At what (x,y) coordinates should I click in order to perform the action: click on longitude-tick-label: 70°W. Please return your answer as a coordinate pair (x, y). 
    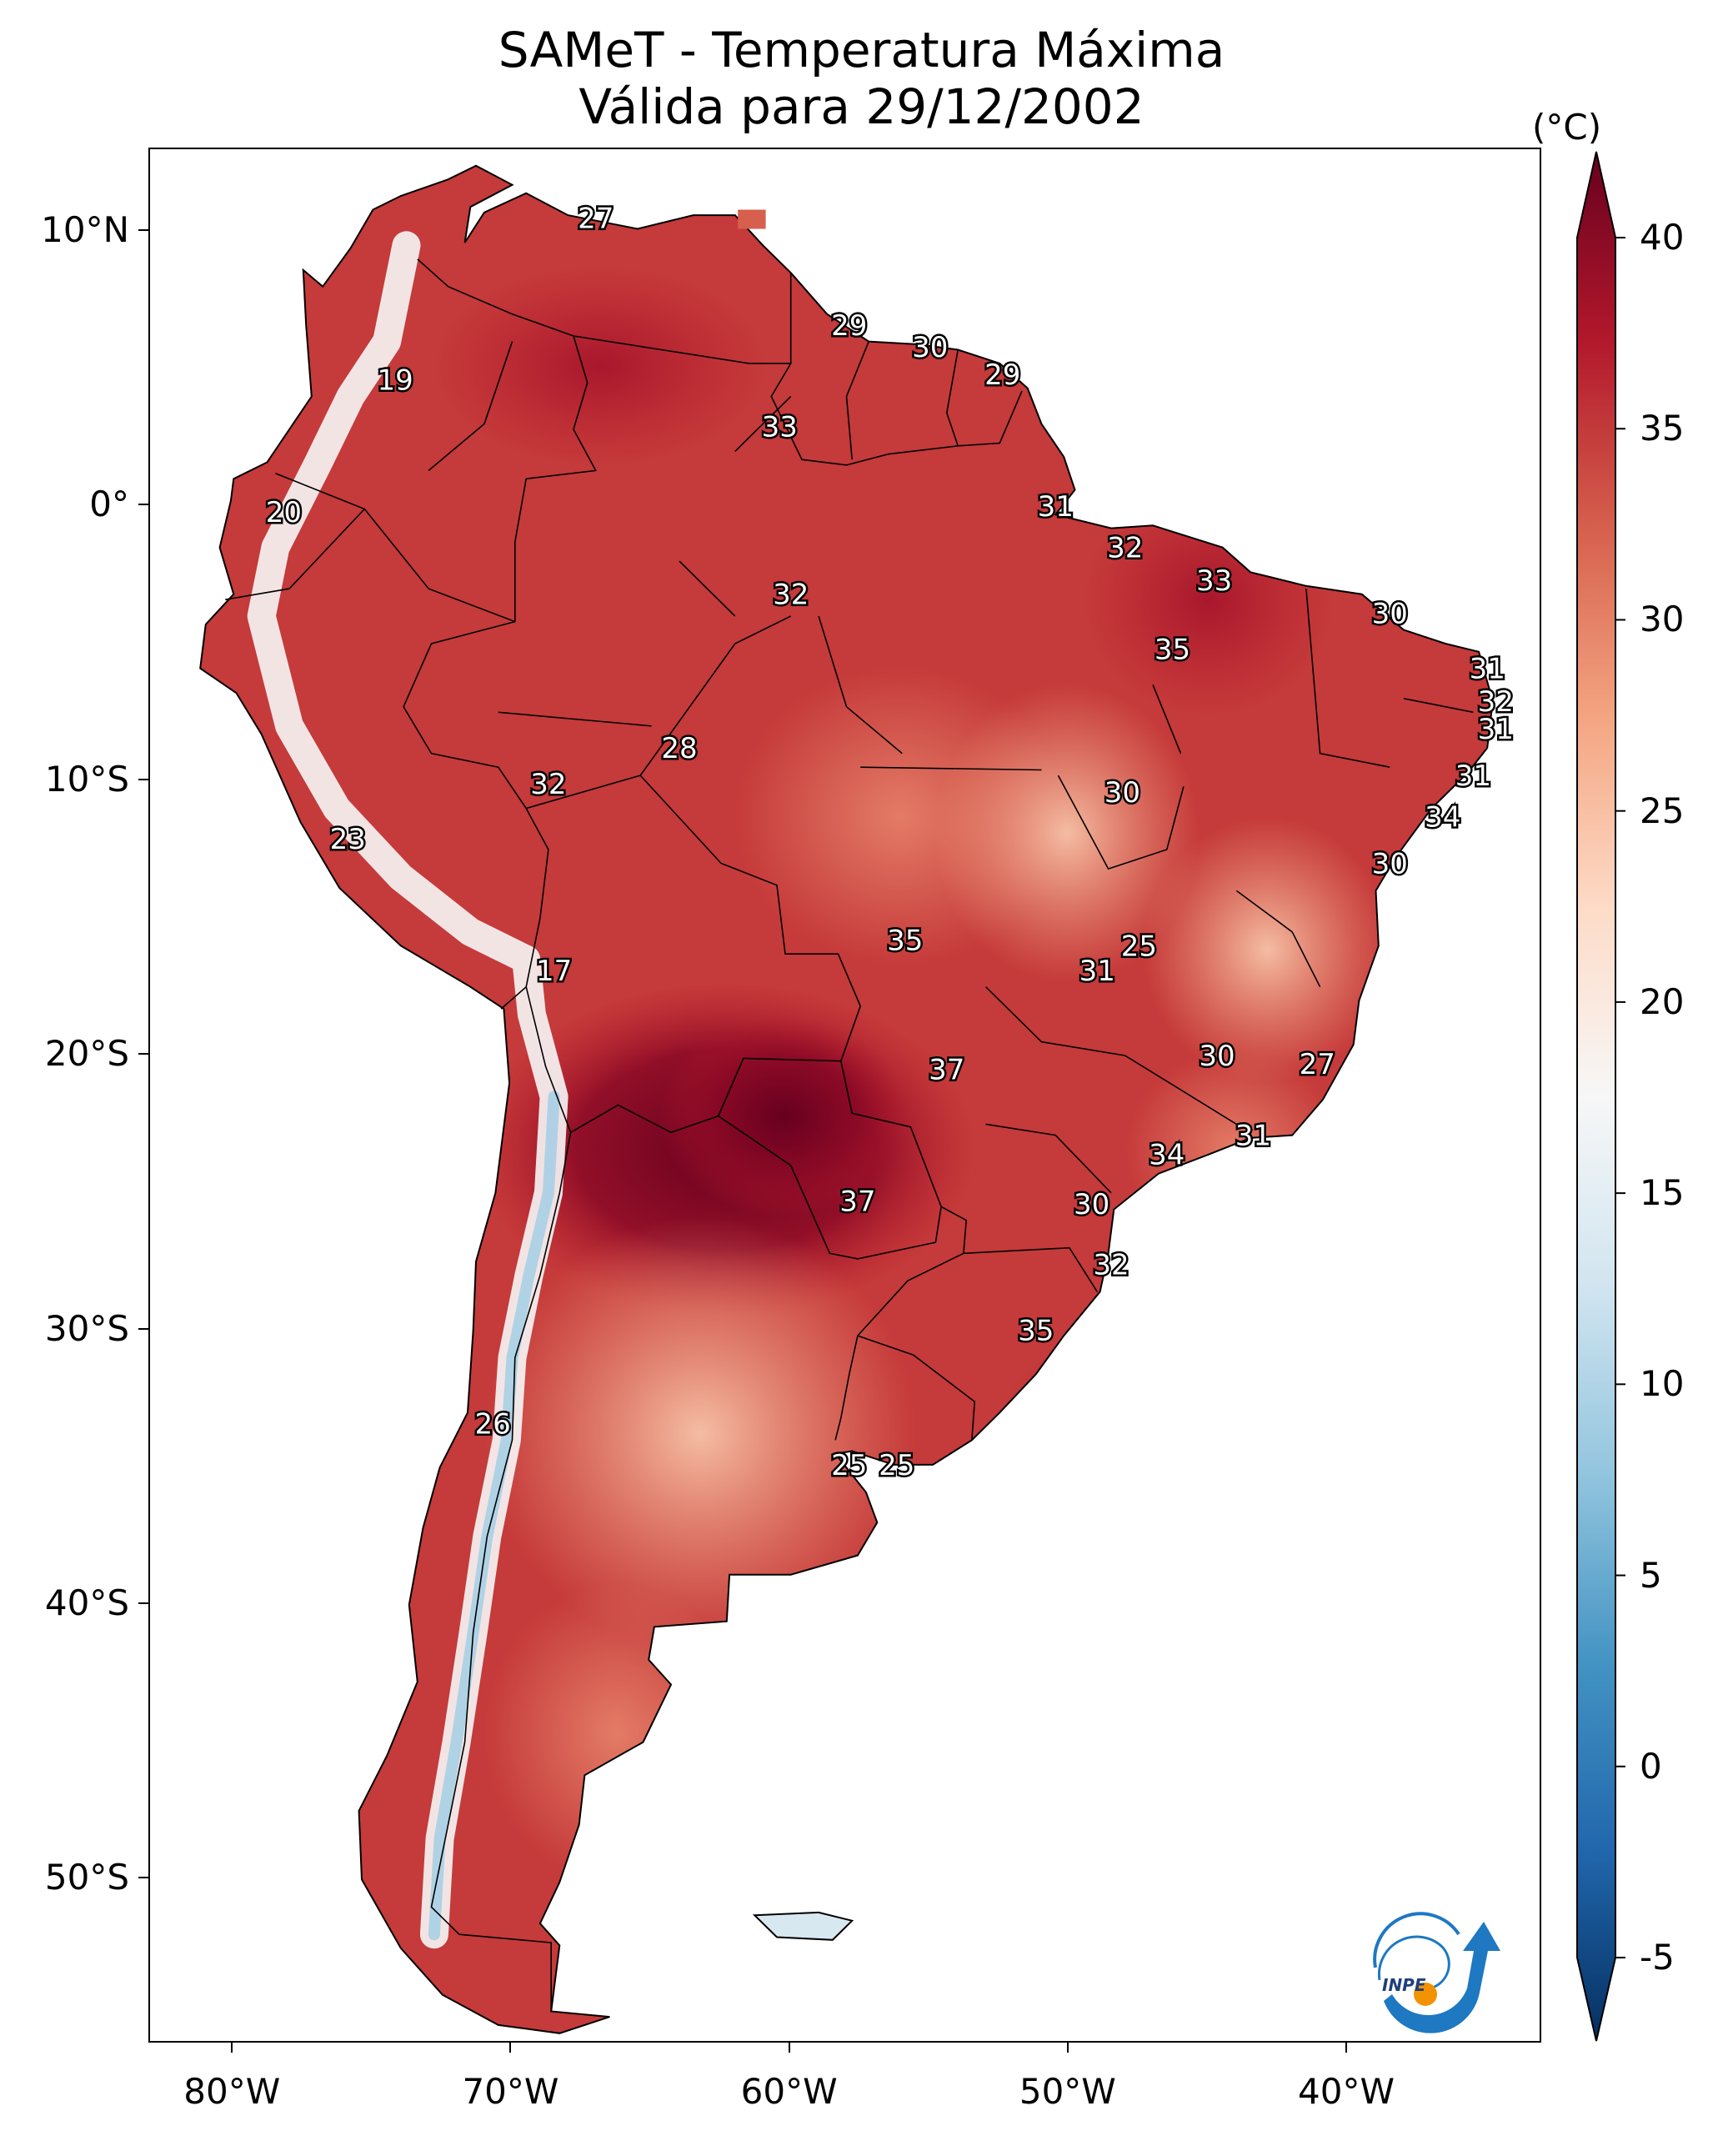
    Looking at the image, I should click on (511, 2091).